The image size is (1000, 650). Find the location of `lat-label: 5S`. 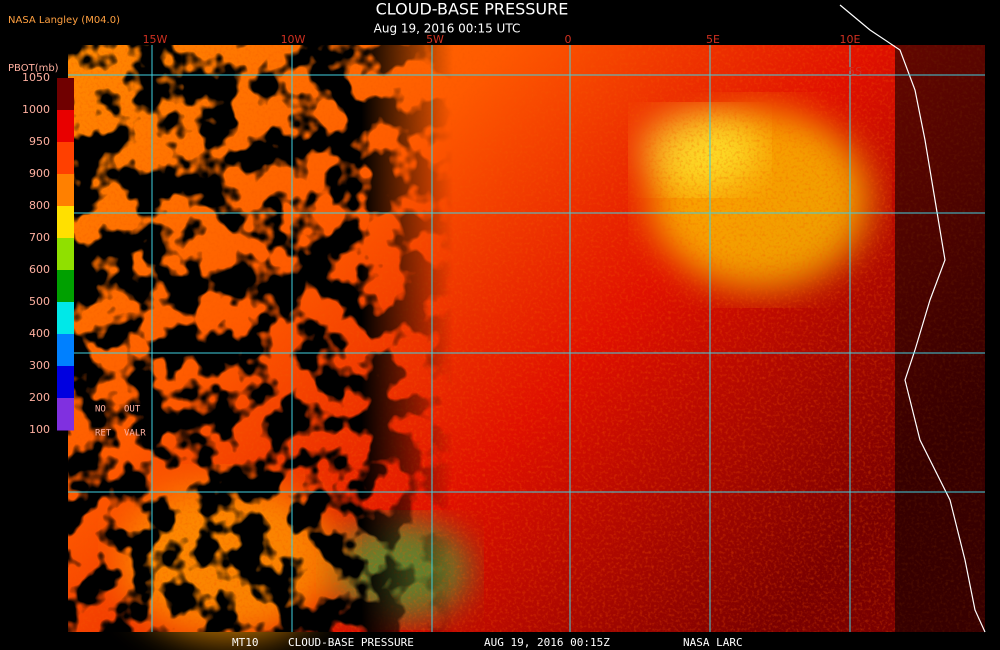

lat-label: 5S is located at coordinates (855, 71).